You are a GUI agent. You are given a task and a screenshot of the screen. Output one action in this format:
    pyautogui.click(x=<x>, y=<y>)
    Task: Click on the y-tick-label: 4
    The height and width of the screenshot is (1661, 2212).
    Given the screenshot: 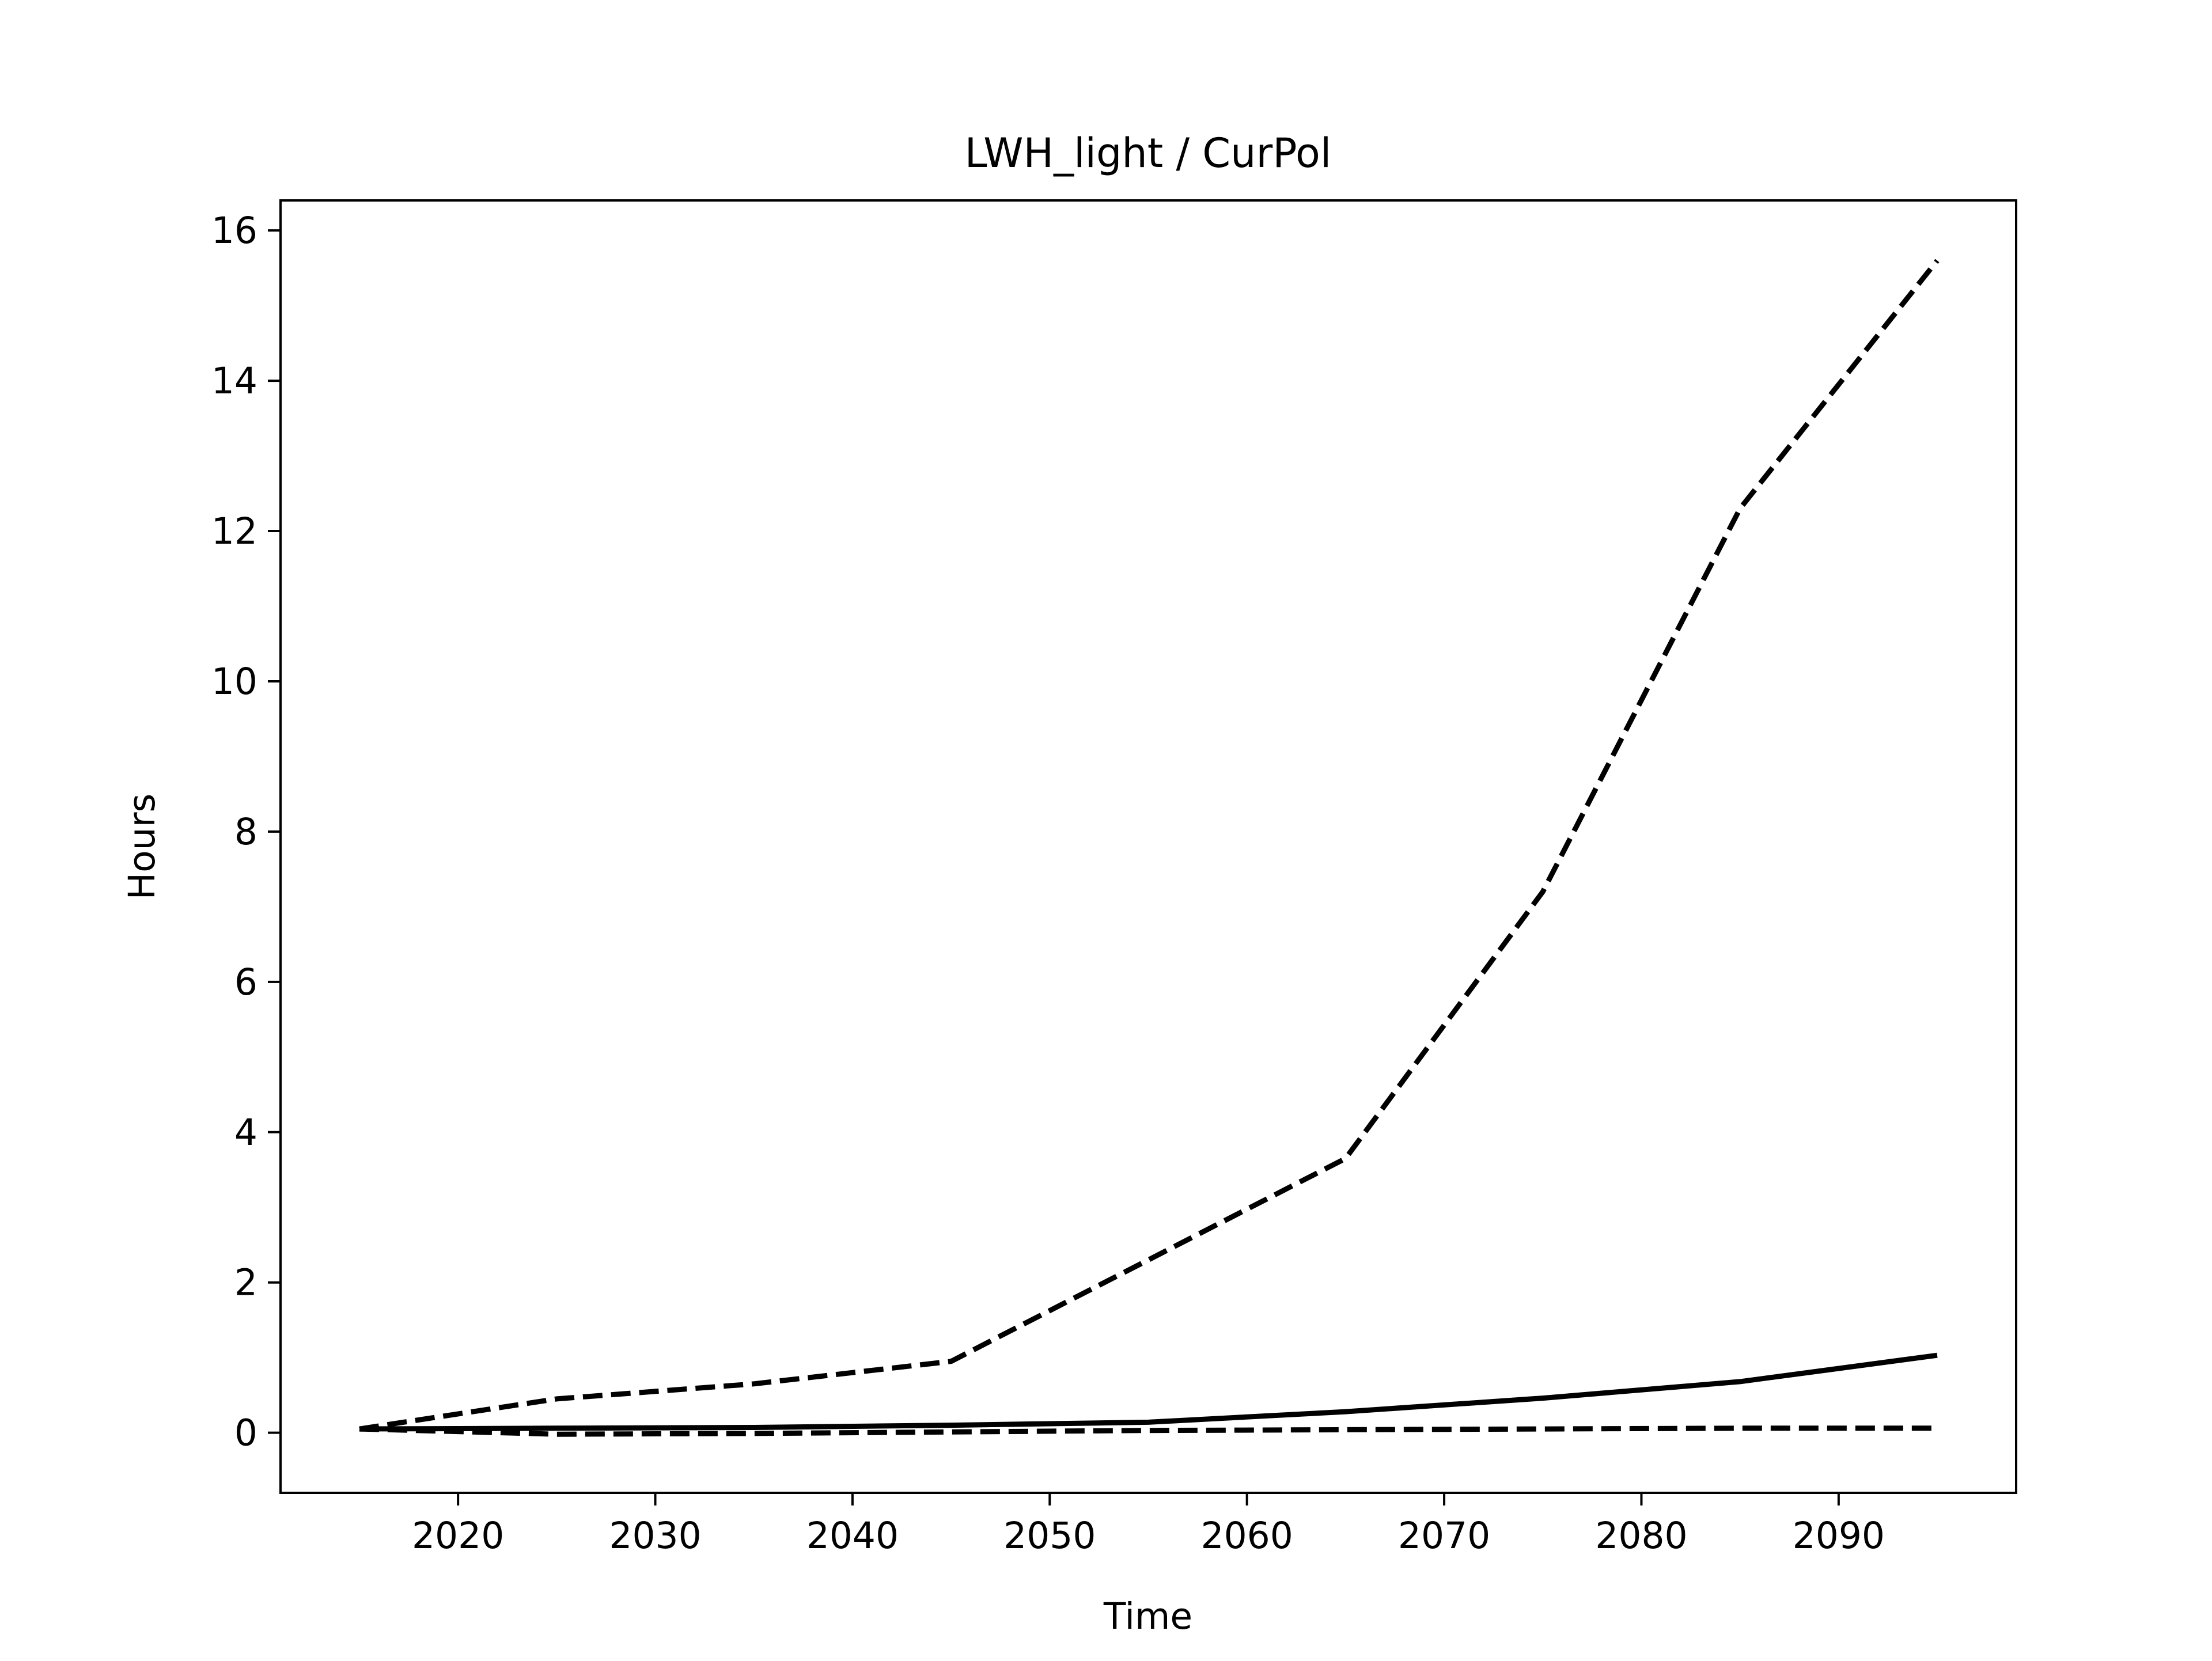 What is the action you would take?
    pyautogui.click(x=245, y=1133)
    